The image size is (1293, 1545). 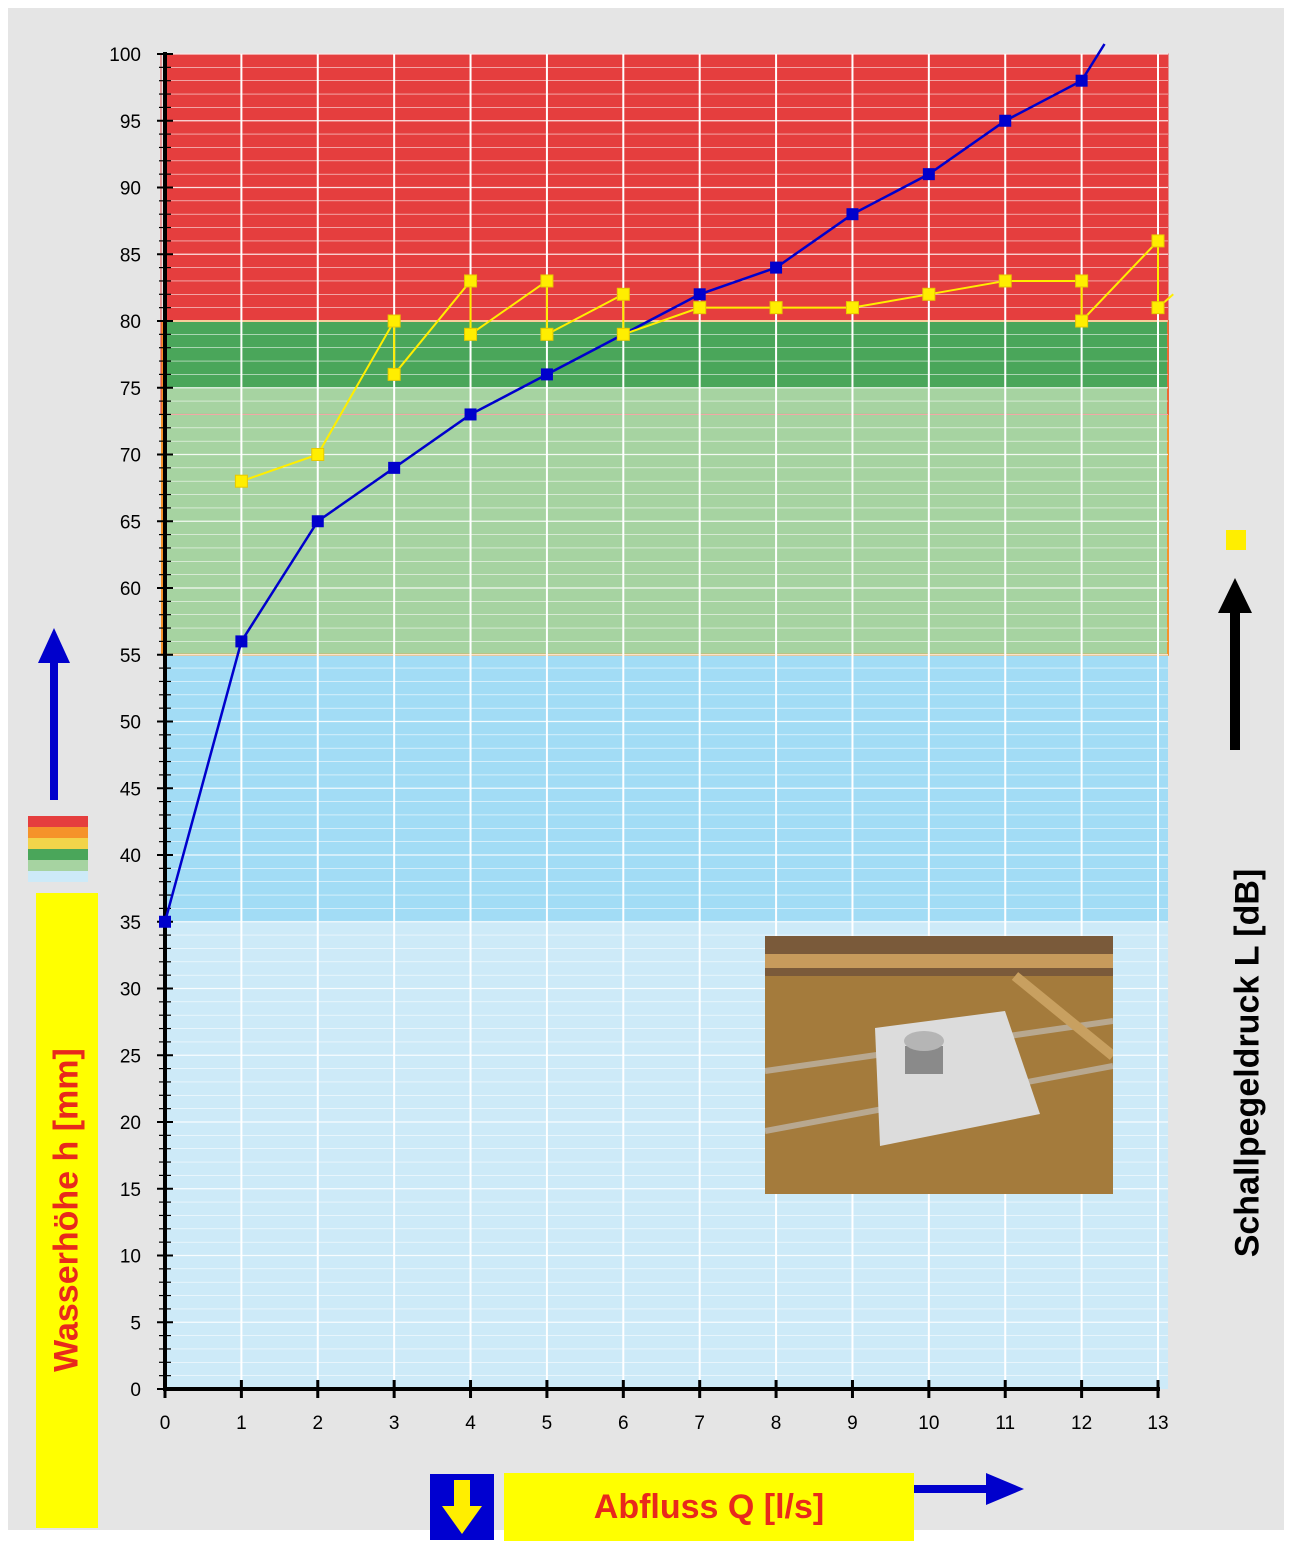 I want to click on y-tick-label: 70, so click(x=130, y=456).